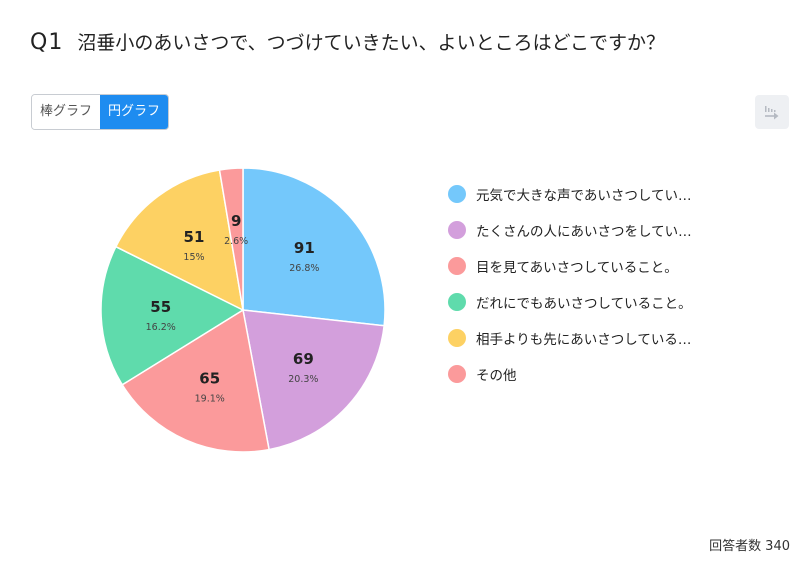 The image size is (800, 566). I want to click on slice-percent-label: 19.1%, so click(210, 398).